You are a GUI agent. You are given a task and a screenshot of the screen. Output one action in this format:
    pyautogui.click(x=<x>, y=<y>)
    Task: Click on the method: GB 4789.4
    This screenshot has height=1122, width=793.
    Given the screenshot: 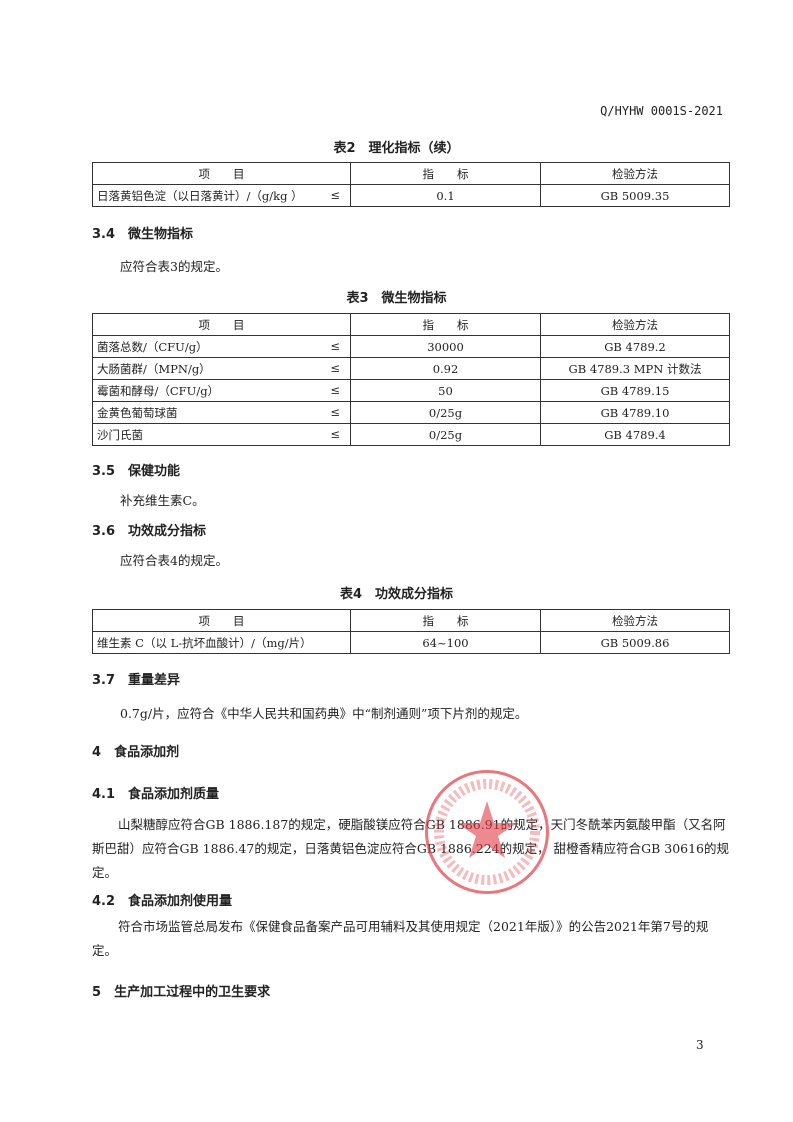 What is the action you would take?
    pyautogui.click(x=635, y=434)
    